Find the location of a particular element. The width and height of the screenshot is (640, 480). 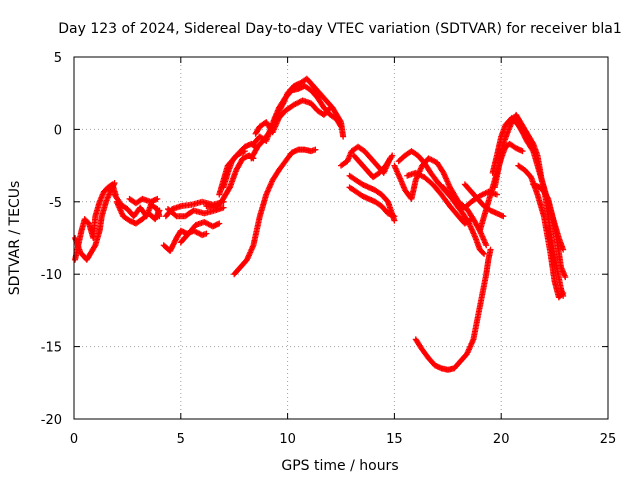

x-axis-label: GPS time / hours is located at coordinates (339, 466).